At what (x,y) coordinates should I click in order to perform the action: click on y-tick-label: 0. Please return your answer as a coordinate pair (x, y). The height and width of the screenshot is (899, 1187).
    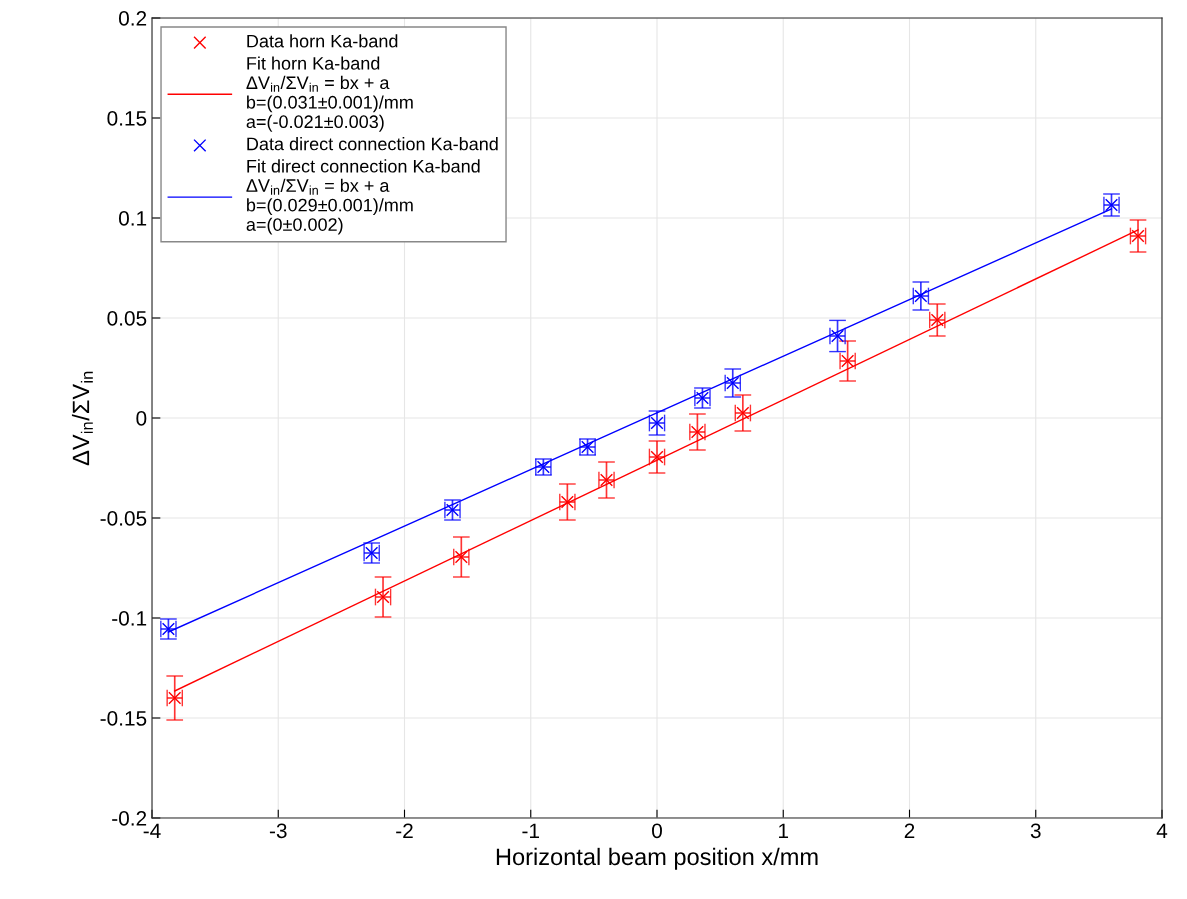
    Looking at the image, I should click on (141, 418).